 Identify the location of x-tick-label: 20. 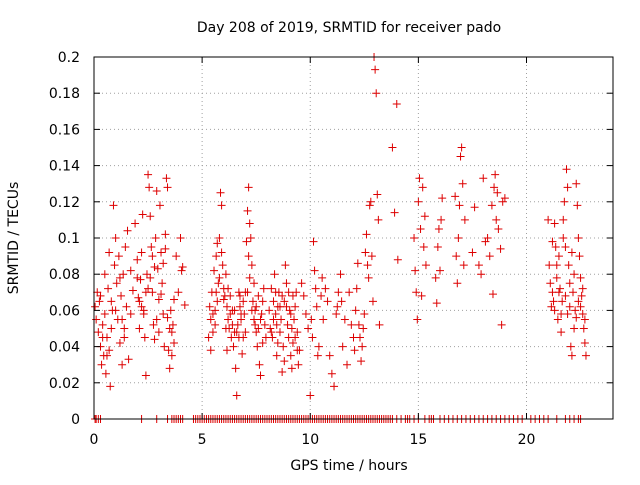
(527, 440).